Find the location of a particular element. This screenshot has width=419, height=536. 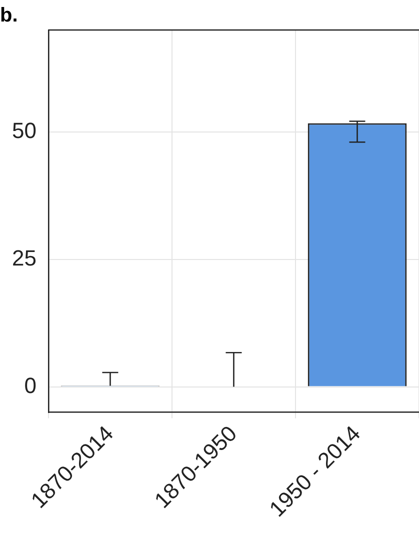

y-tick-label: 0 is located at coordinates (30, 385).